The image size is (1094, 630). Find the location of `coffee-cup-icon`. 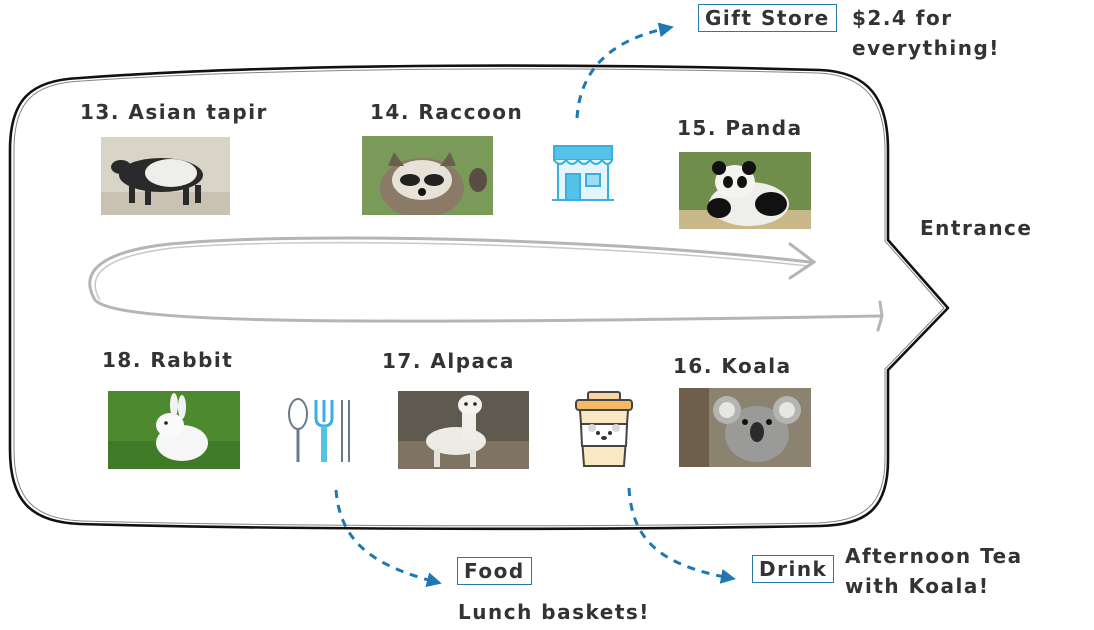

coffee-cup-icon is located at coordinates (604, 430).